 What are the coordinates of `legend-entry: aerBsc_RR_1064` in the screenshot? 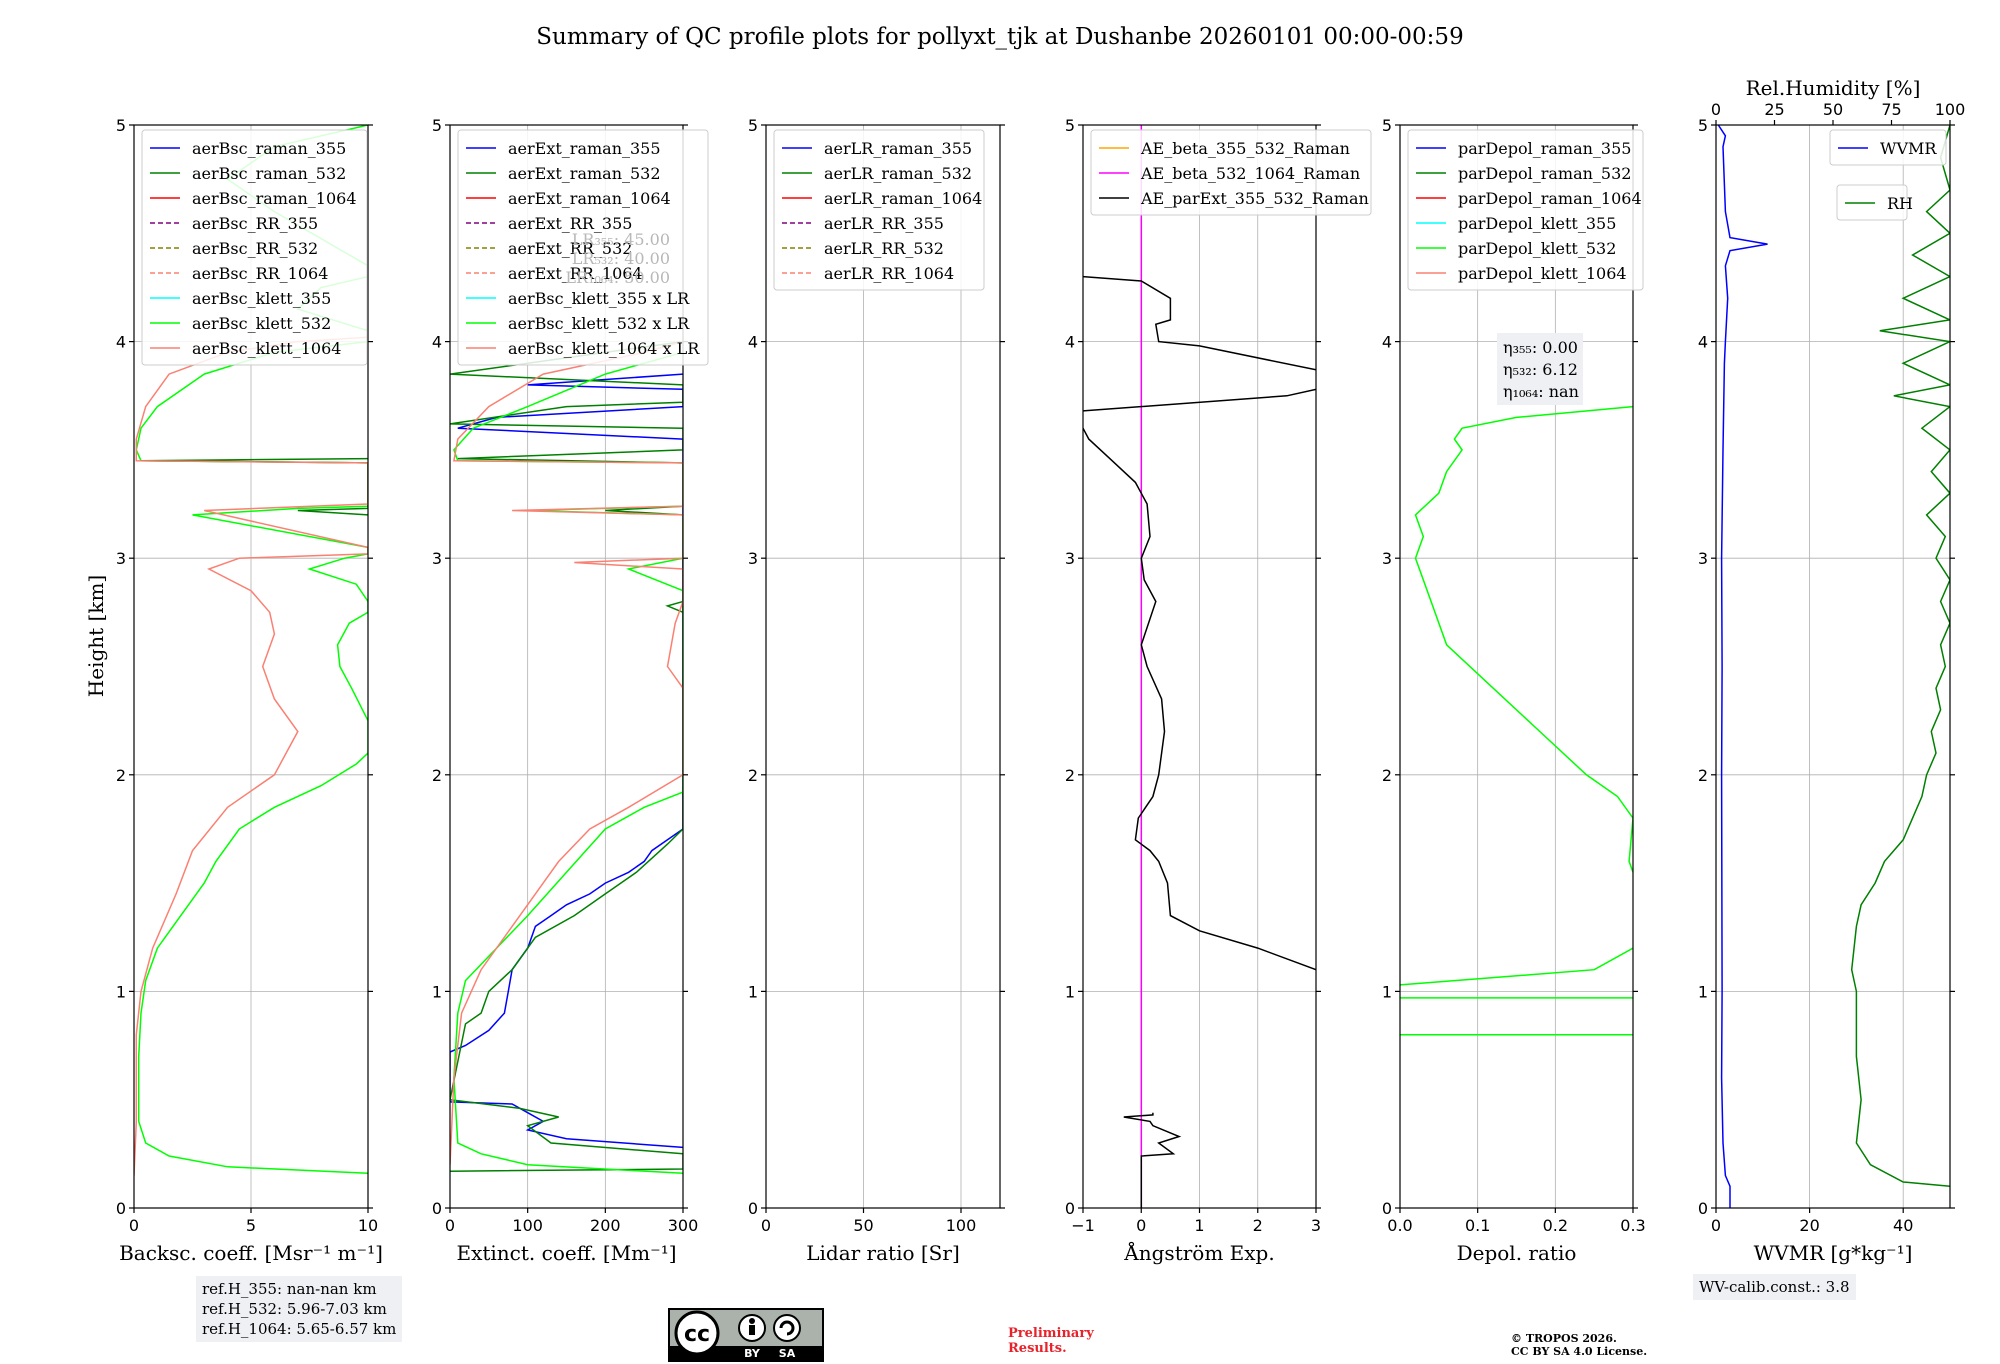 It's located at (260, 273).